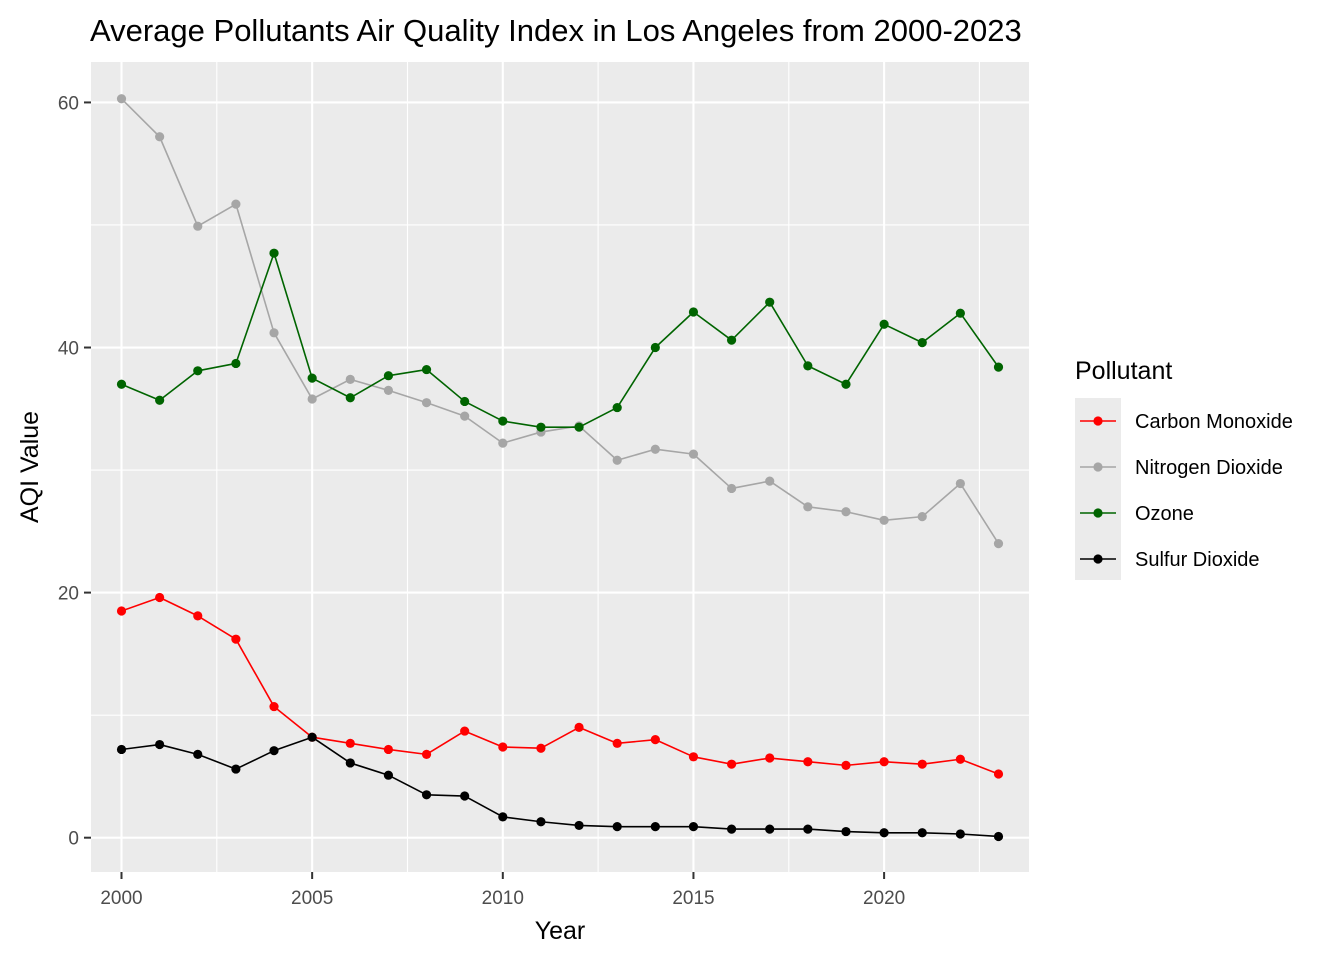  I want to click on x-axis-title: Year, so click(560, 931).